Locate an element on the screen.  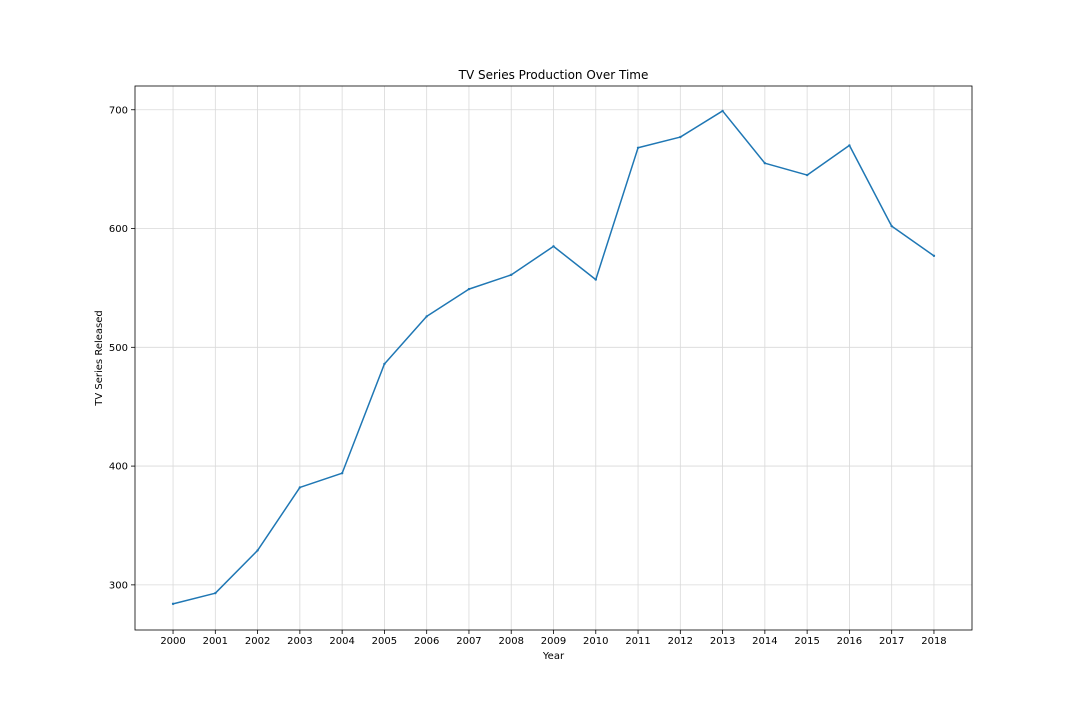
x-tick-label: 2000 is located at coordinates (172, 641).